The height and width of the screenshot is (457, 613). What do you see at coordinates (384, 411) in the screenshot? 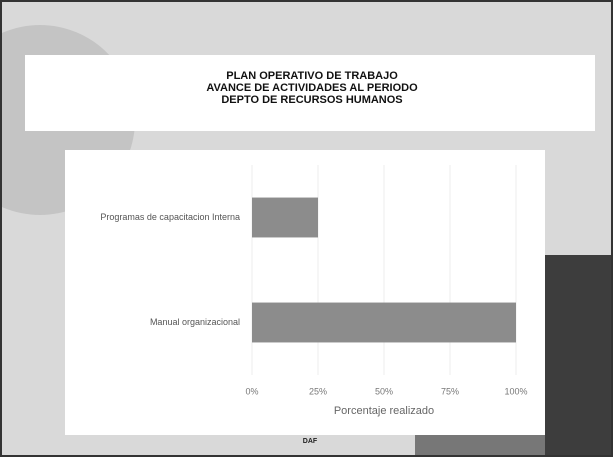
I see `x-axis-label: Porcentaje realizado` at bounding box center [384, 411].